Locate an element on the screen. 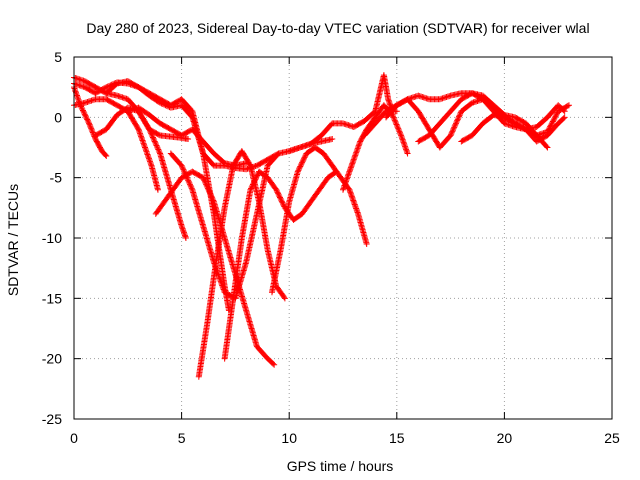 The image size is (640, 480). x-tick-label: 20 is located at coordinates (505, 438).